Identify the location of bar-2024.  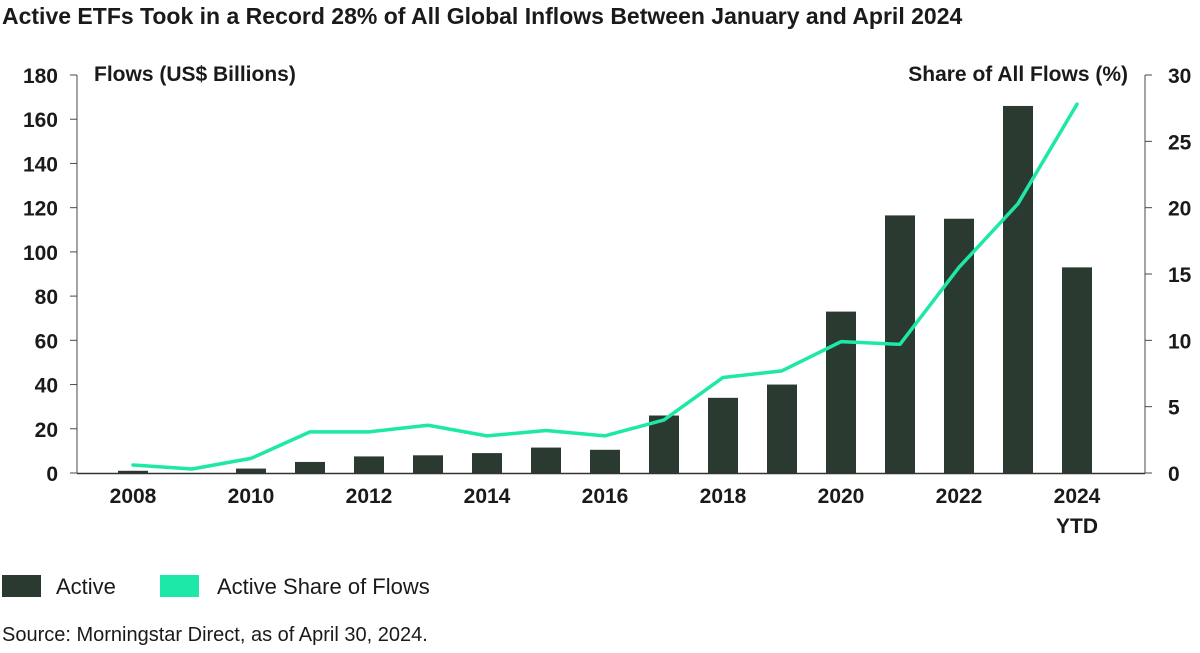
(1077, 370).